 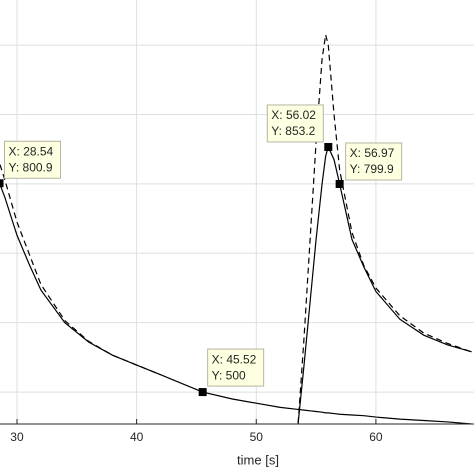 What do you see at coordinates (372, 169) in the screenshot?
I see `datatip-y: Y: 799.9` at bounding box center [372, 169].